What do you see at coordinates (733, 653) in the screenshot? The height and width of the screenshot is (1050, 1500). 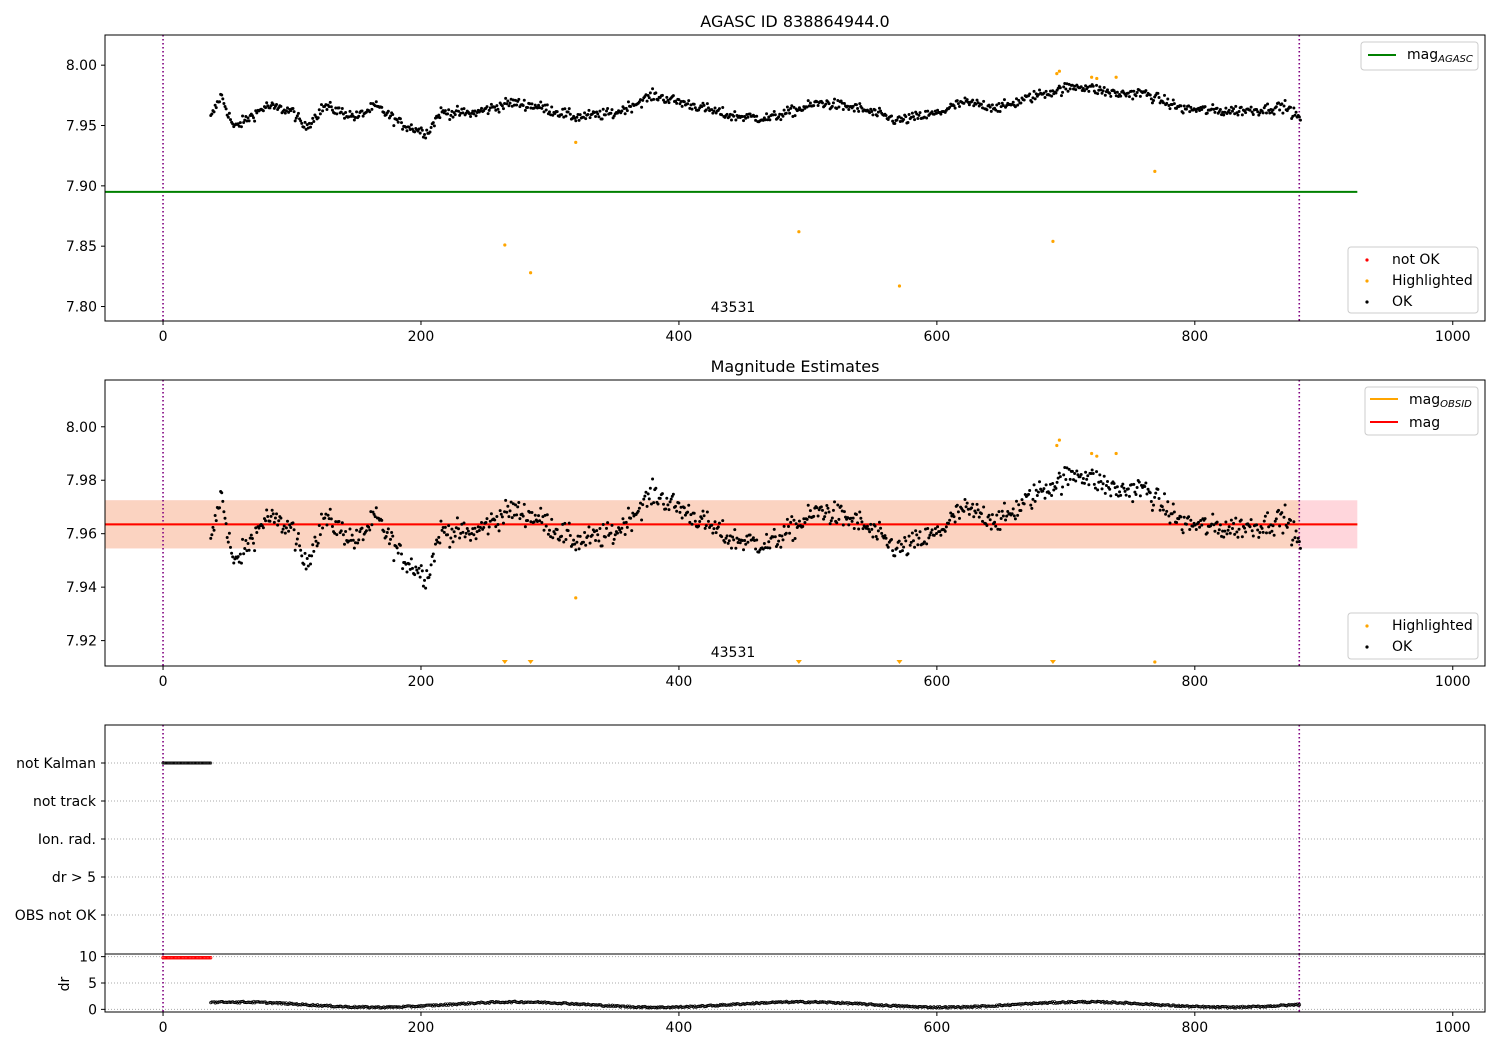 I see `panel-2-obsid-label: 43531` at bounding box center [733, 653].